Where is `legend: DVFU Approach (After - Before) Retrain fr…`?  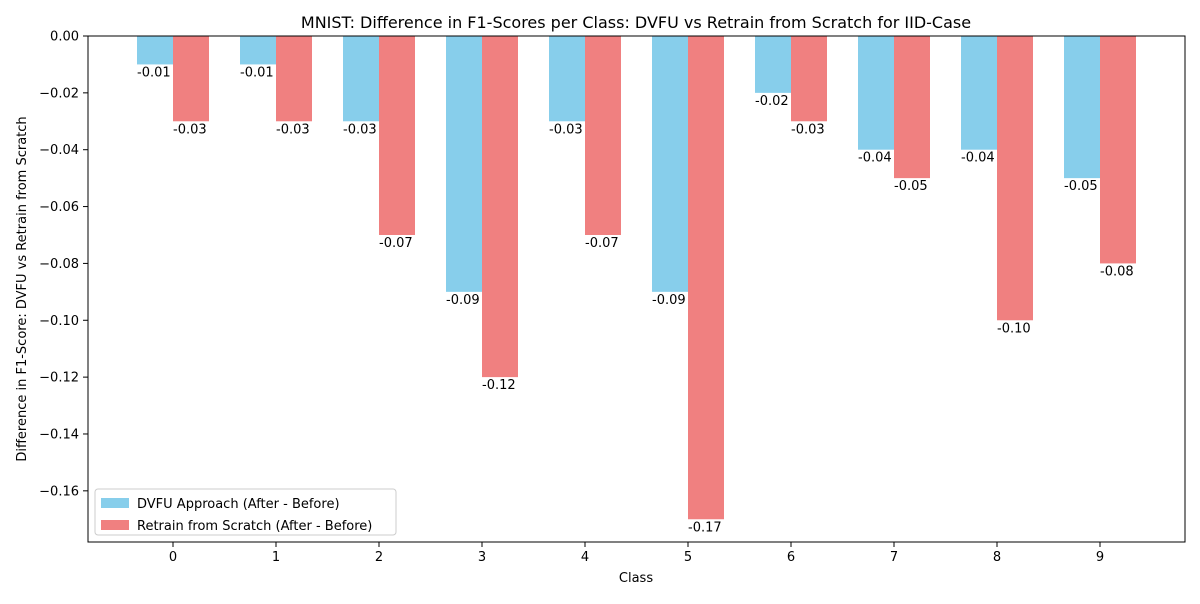
legend: DVFU Approach (After - Before) Retrain fr… is located at coordinates (245, 512).